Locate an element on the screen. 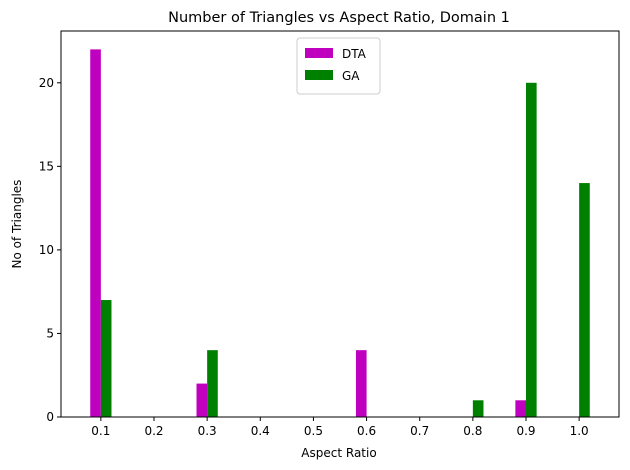  legend: DTA GA is located at coordinates (338, 66).